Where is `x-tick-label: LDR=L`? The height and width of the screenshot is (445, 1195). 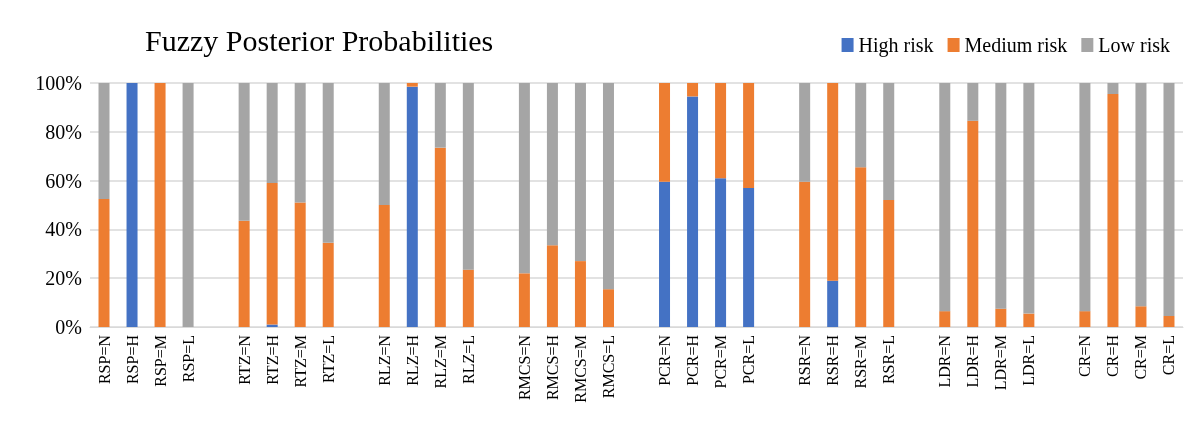 x-tick-label: LDR=L is located at coordinates (1029, 360).